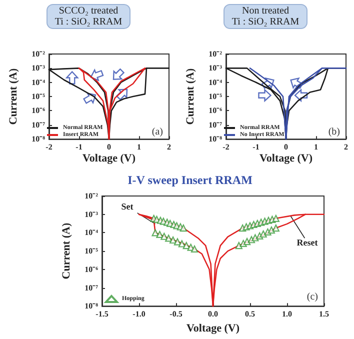 This screenshot has width=354, height=339. Describe the element at coordinates (102, 314) in the screenshot. I see `x-tick-label: -1.5` at that location.